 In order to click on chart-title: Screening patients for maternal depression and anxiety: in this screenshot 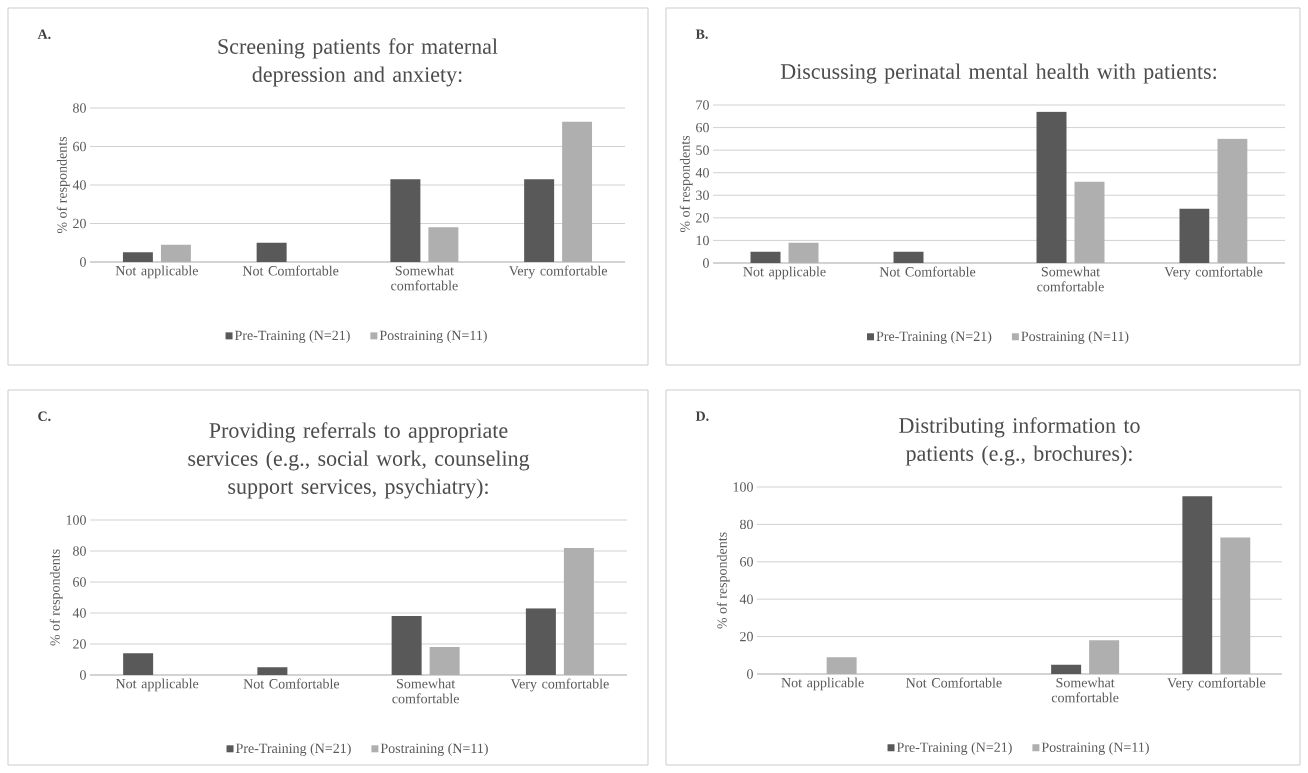, I will do `click(358, 62)`.